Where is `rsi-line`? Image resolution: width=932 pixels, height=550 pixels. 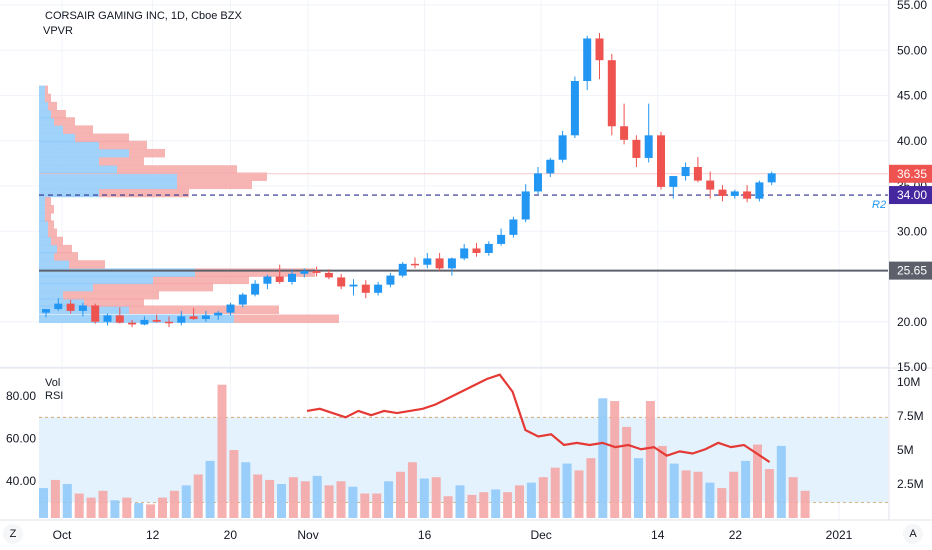 rsi-line is located at coordinates (538, 418).